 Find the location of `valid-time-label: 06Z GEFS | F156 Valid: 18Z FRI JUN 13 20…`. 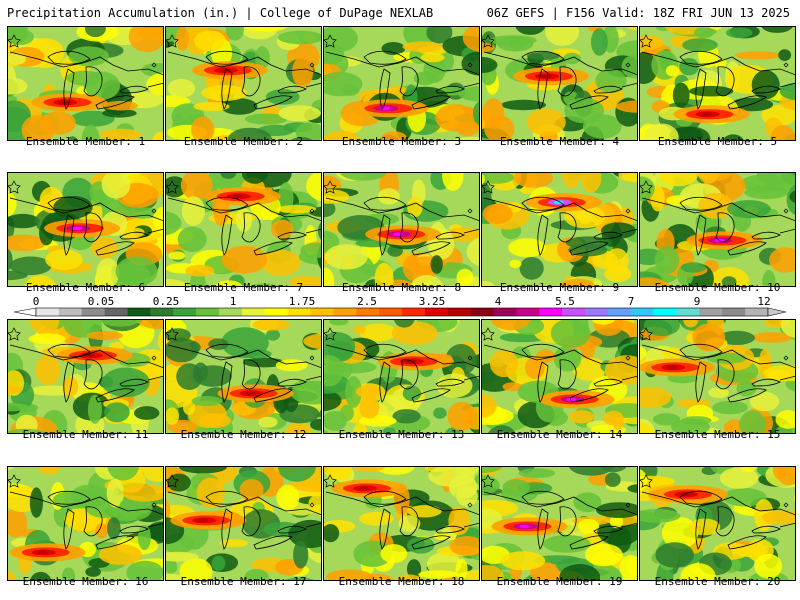

valid-time-label: 06Z GEFS | F156 Valid: 18Z FRI JUN 13 20… is located at coordinates (638, 13).